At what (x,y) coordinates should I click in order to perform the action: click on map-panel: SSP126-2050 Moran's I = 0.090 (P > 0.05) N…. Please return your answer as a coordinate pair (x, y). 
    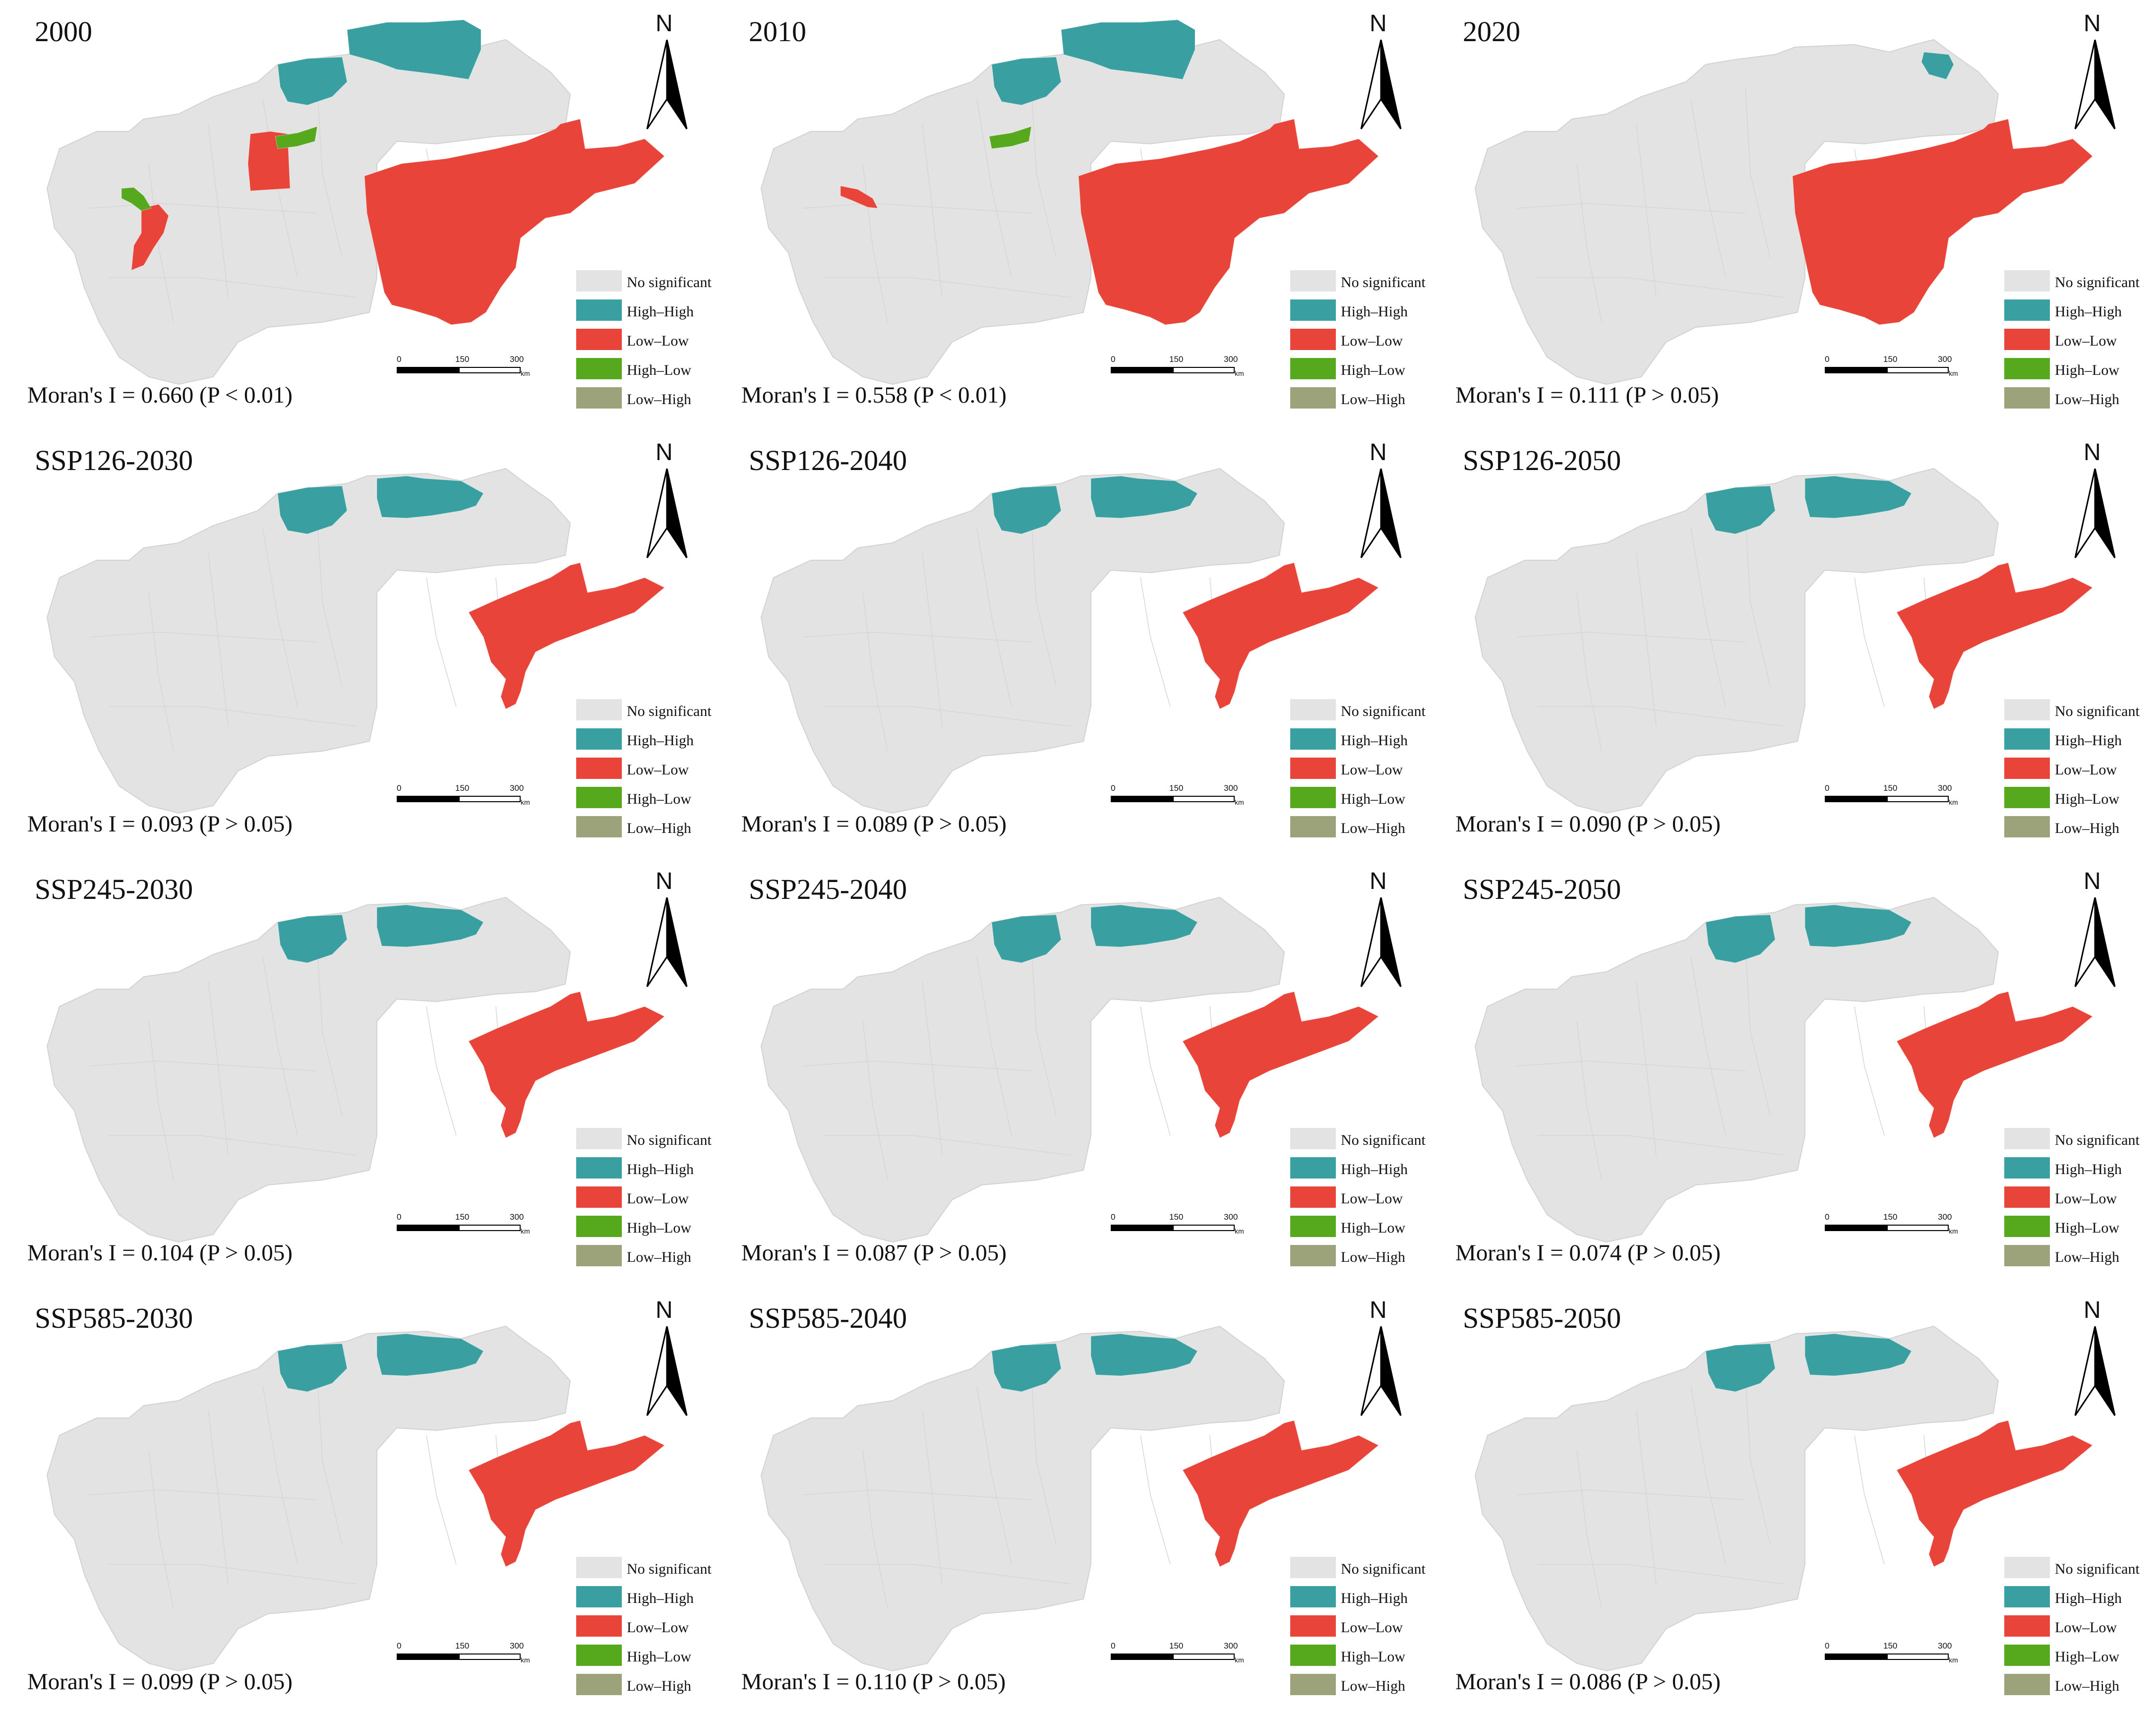
    Looking at the image, I should click on (1785, 642).